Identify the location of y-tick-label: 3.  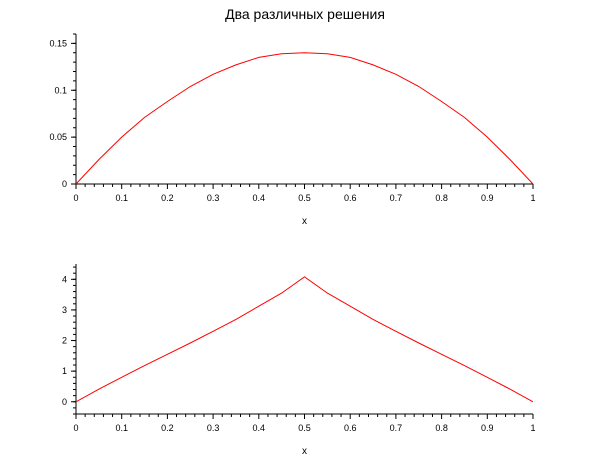
(64, 310).